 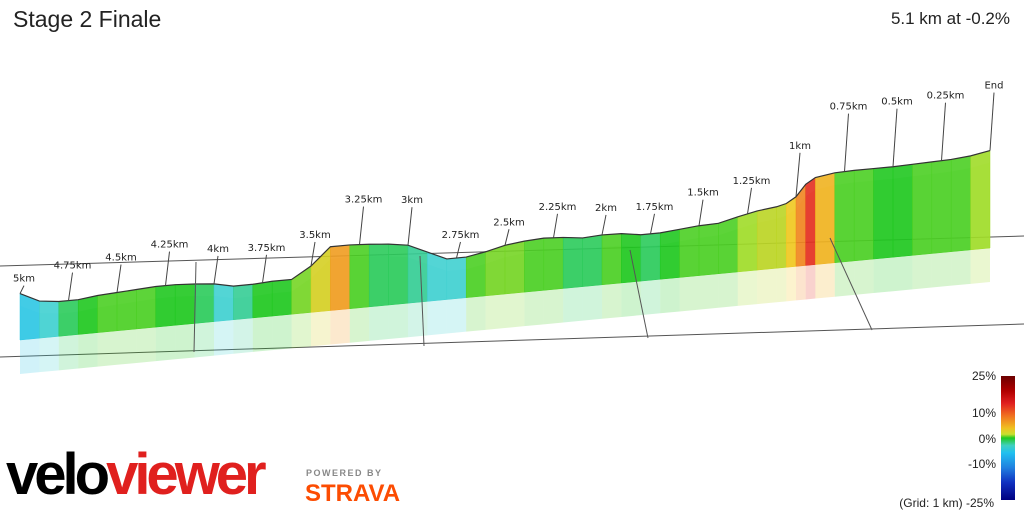 What do you see at coordinates (508, 222) in the screenshot?
I see `distance-marker-label: 2.5km` at bounding box center [508, 222].